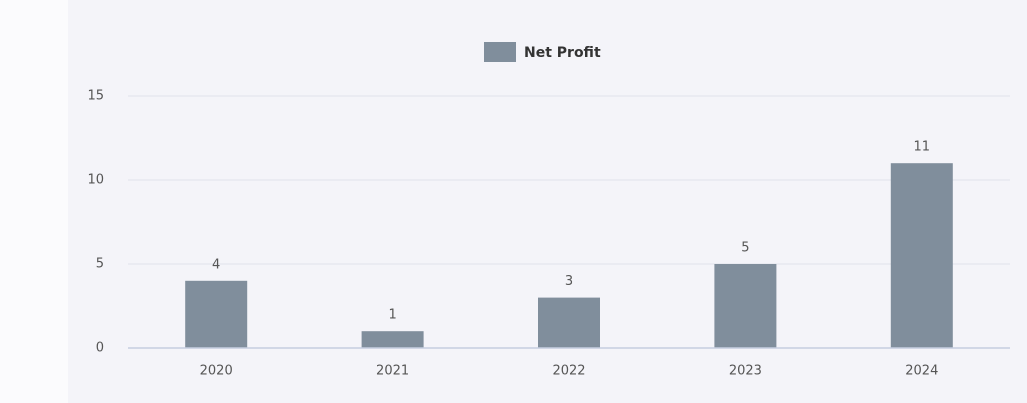  I want to click on y-tick-label: 10, so click(95, 180).